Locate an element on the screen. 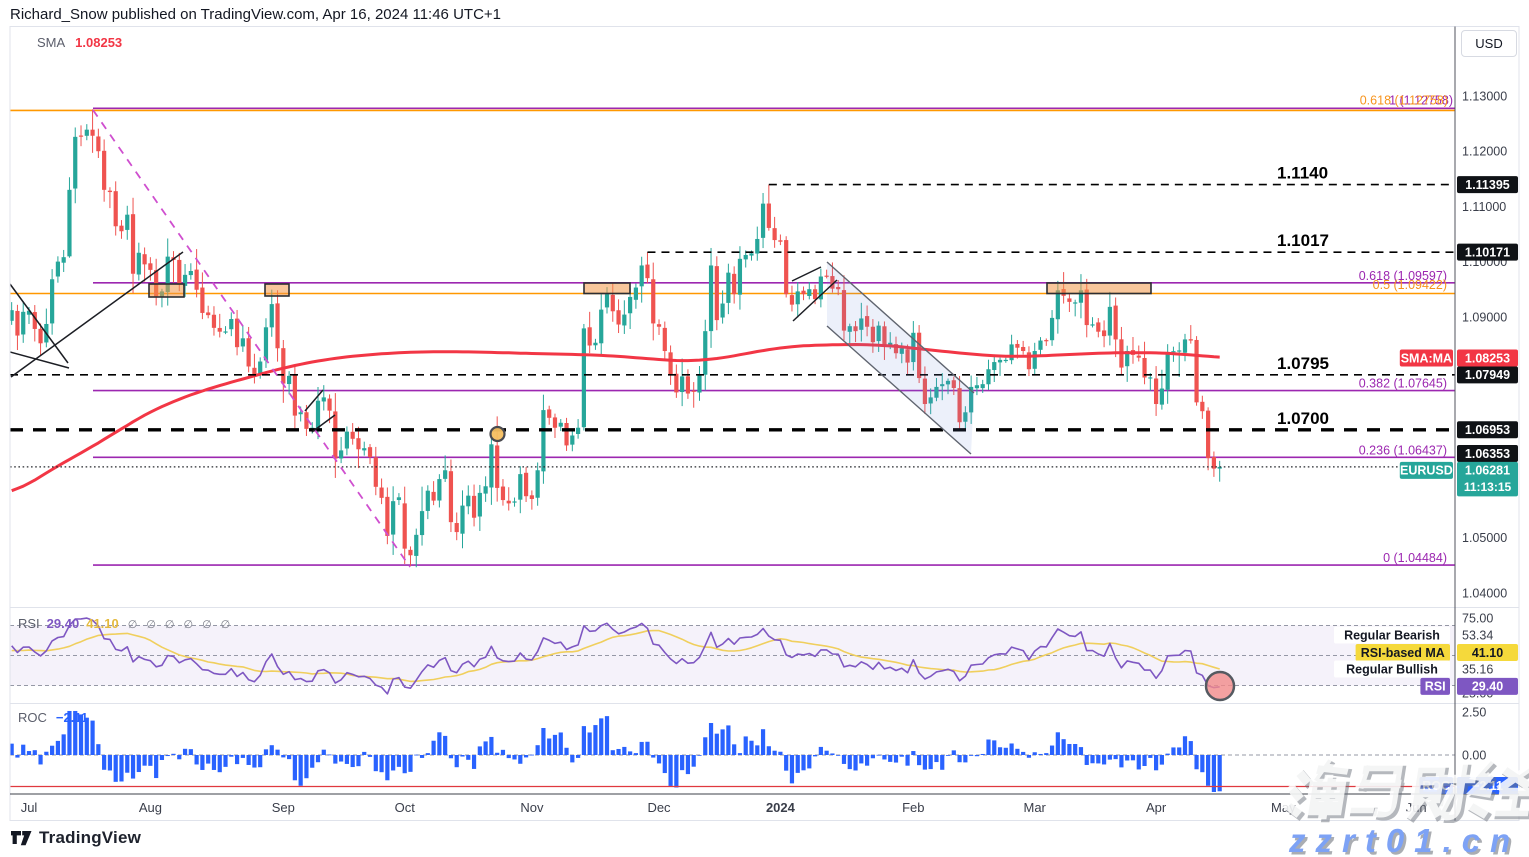 Image resolution: width=1529 pixels, height=857 pixels. time-axis-month-label: Dec is located at coordinates (659, 807).